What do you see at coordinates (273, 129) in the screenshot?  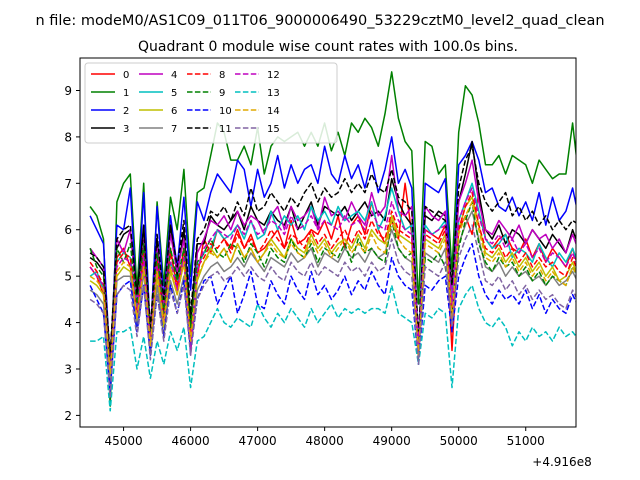 I see `legend-label-15: 15` at bounding box center [273, 129].